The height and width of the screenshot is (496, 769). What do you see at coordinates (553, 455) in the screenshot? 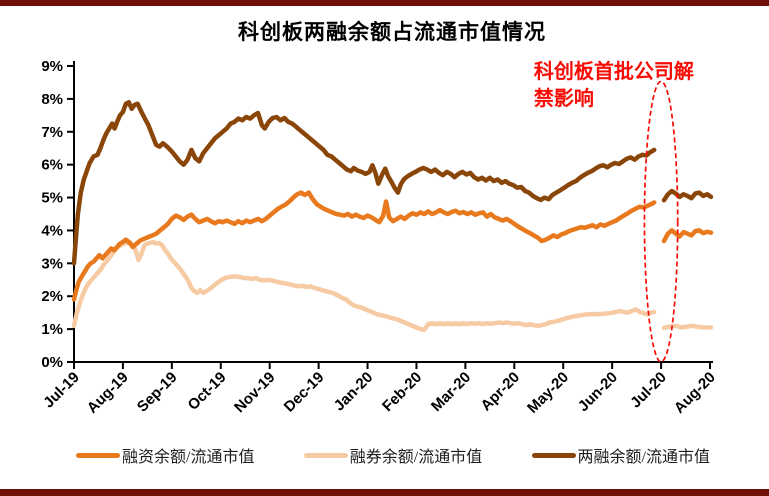
I see `legend-swatch-total-margin` at bounding box center [553, 455].